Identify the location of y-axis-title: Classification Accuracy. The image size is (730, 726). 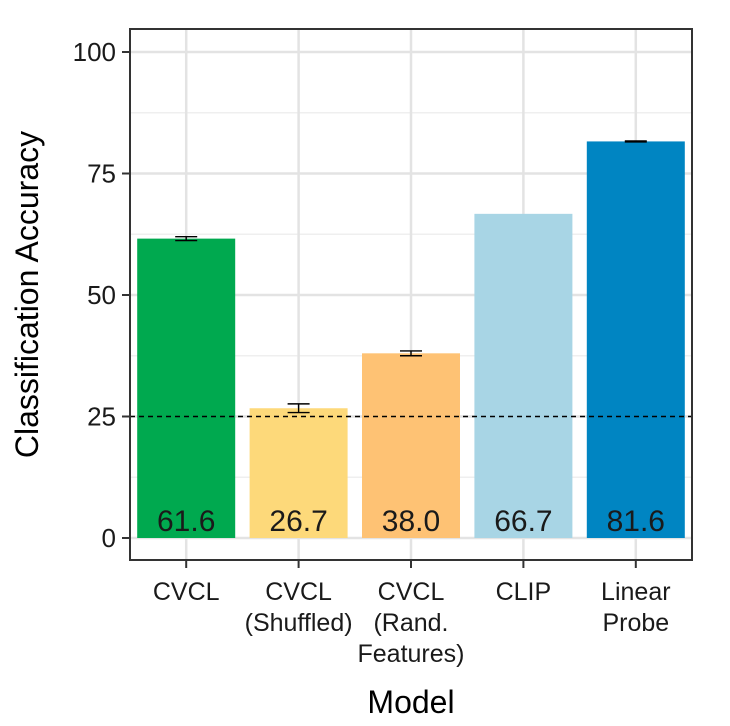
(27, 294).